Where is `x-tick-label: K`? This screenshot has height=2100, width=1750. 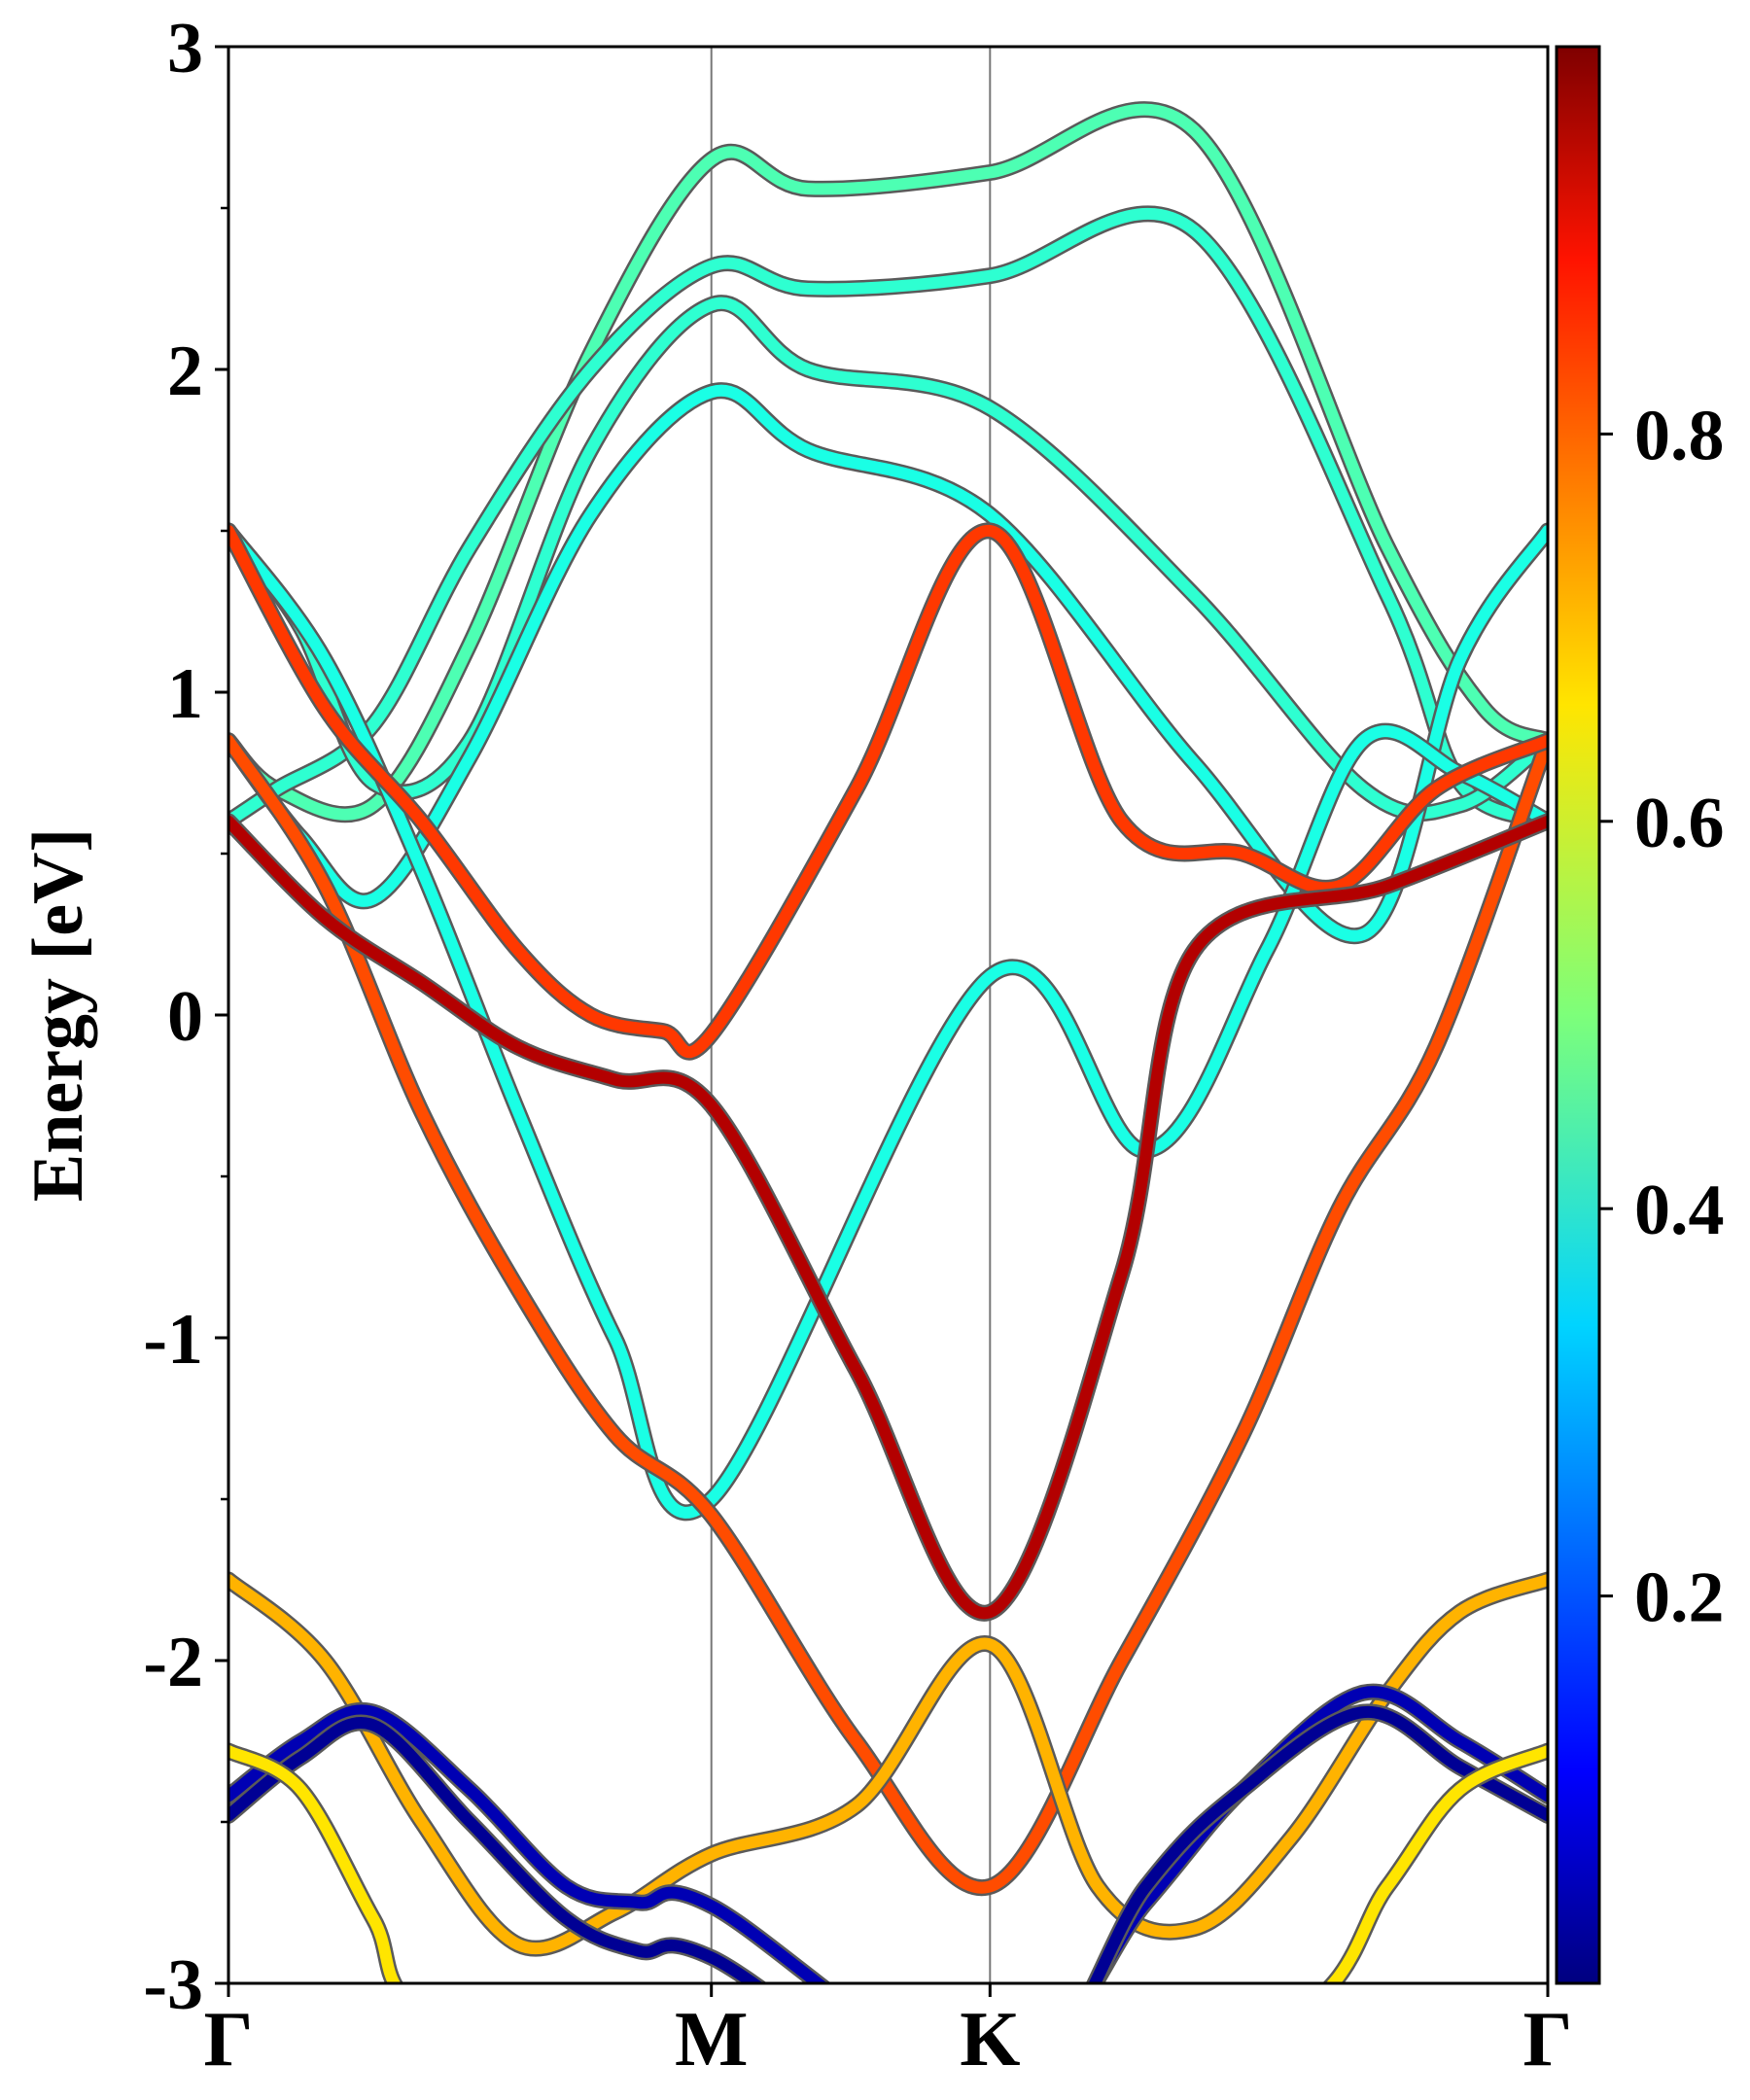
x-tick-label: K is located at coordinates (990, 2039).